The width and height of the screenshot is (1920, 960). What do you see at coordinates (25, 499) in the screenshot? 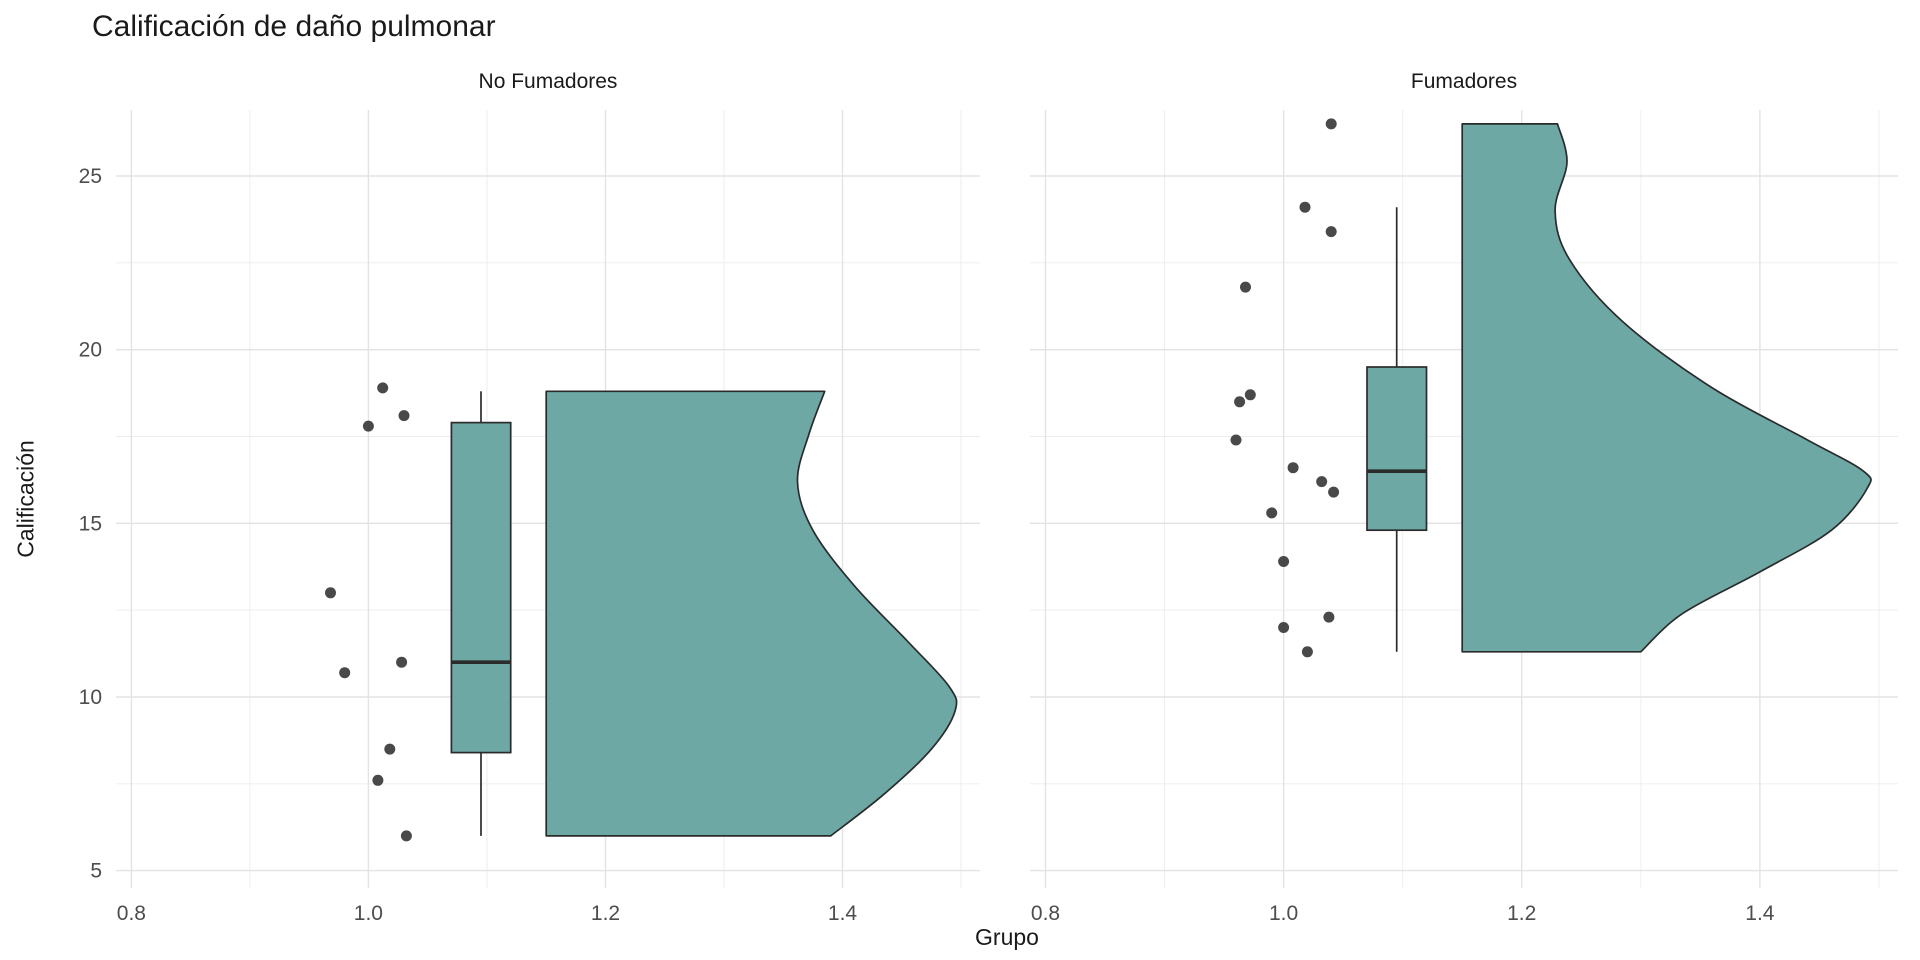
I see `y-axis-label: Calificación` at bounding box center [25, 499].